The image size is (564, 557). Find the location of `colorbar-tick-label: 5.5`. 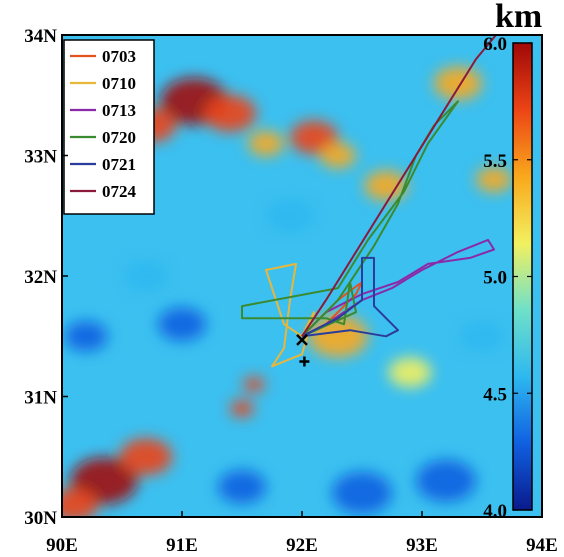

colorbar-tick-label: 5.5 is located at coordinates (495, 161).